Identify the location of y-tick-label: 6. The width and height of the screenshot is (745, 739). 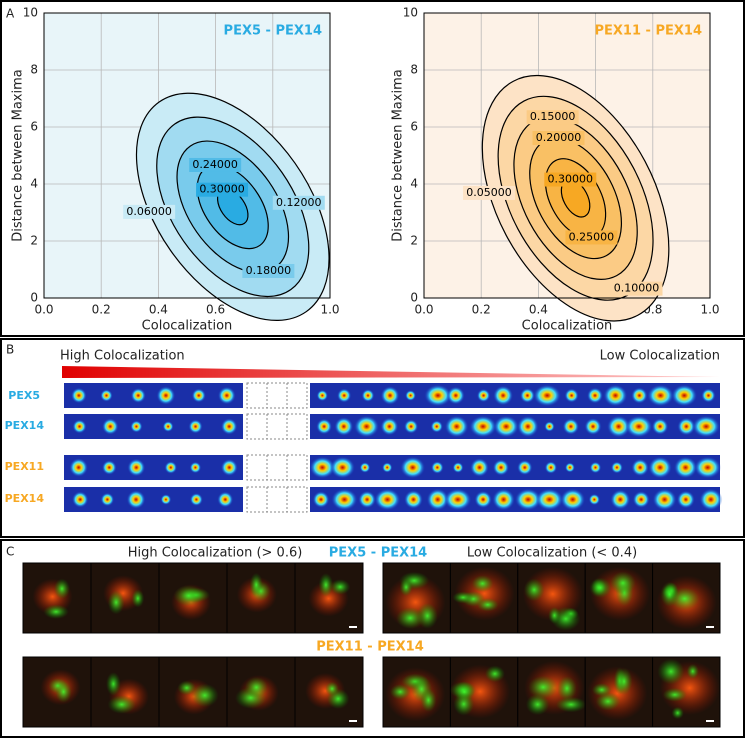
(34, 127).